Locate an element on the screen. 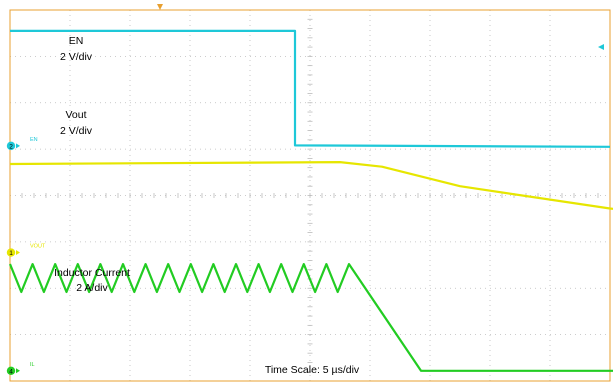 This screenshot has width=613, height=383. inductor-current-scale-label: 2 A/div is located at coordinates (92, 288).